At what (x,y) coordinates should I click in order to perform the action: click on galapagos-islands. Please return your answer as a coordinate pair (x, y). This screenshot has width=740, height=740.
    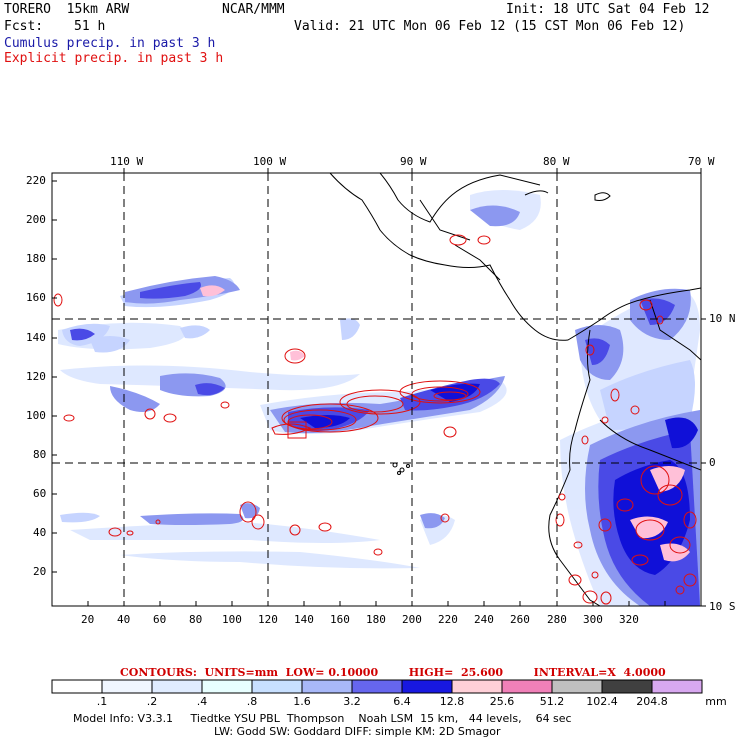
    Looking at the image, I should click on (401, 468).